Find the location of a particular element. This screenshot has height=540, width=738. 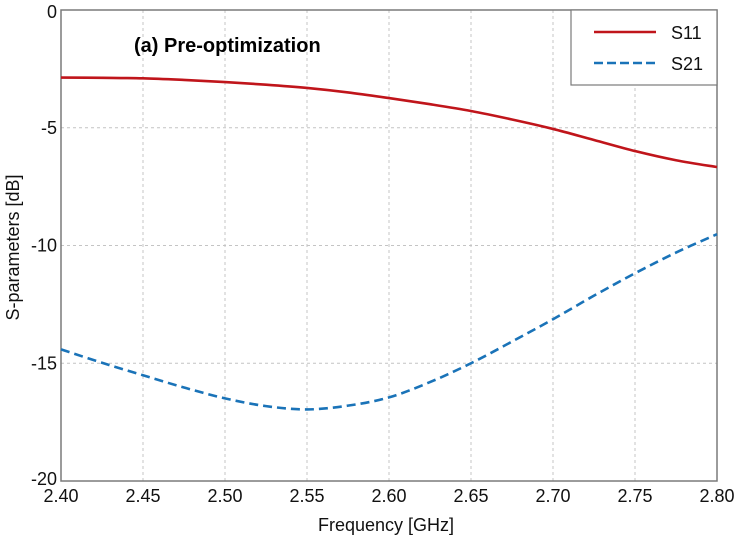

legend-box is located at coordinates (644, 47).